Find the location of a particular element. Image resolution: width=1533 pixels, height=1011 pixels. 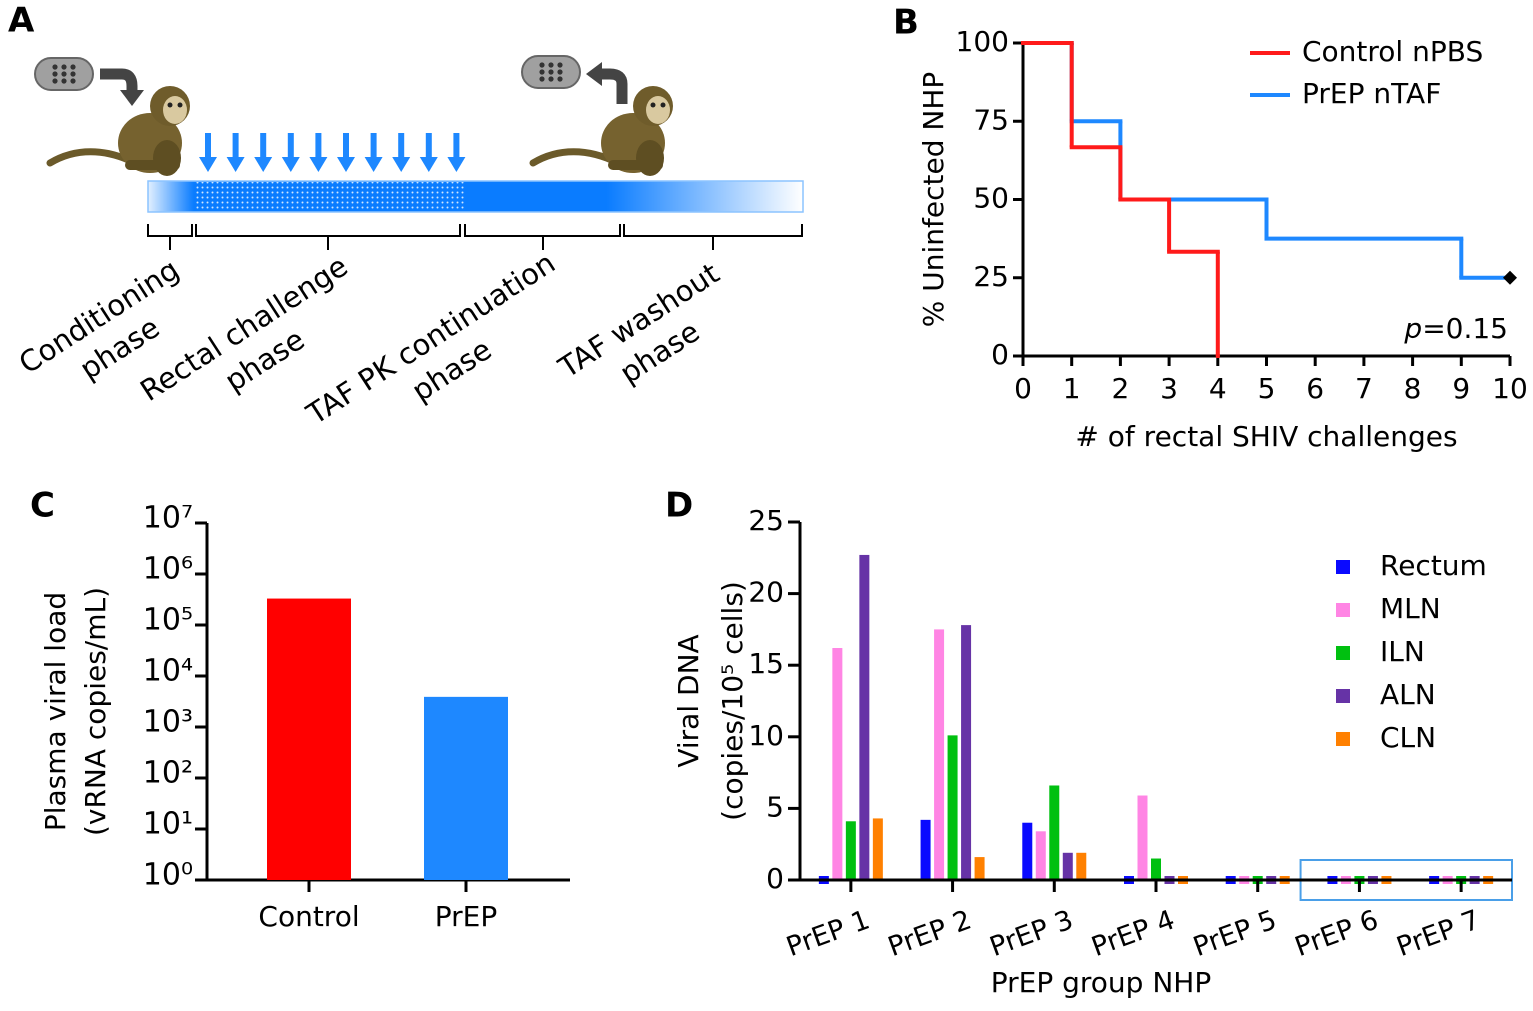

x-tick-label: PrEP 6 is located at coordinates (1336, 933).